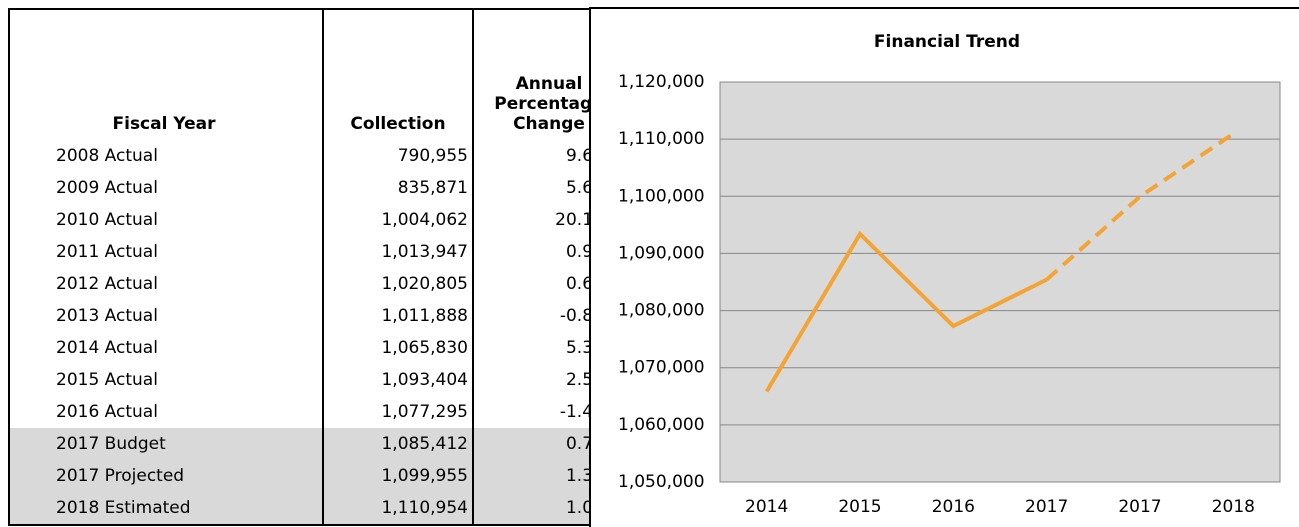 The height and width of the screenshot is (527, 1299). Describe the element at coordinates (398, 509) in the screenshot. I see `table-cell: 1,110,954` at that location.